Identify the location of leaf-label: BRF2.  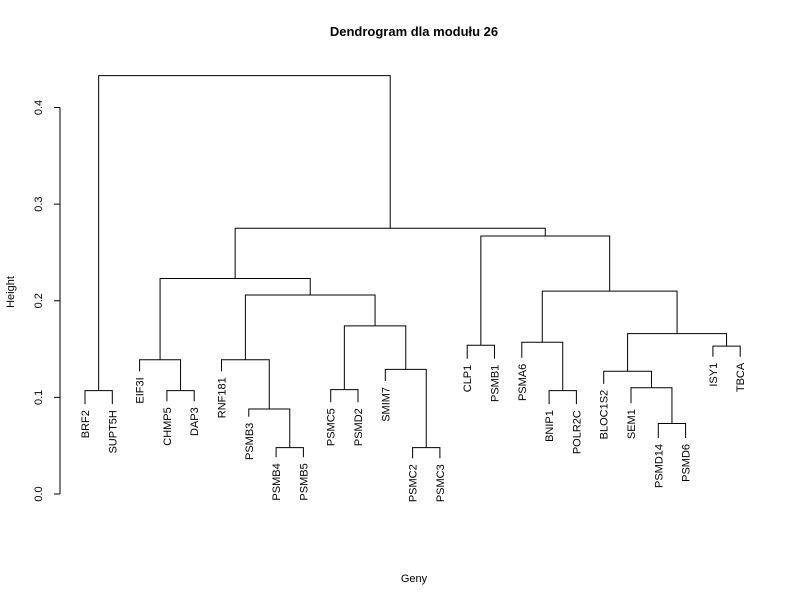
(86, 424).